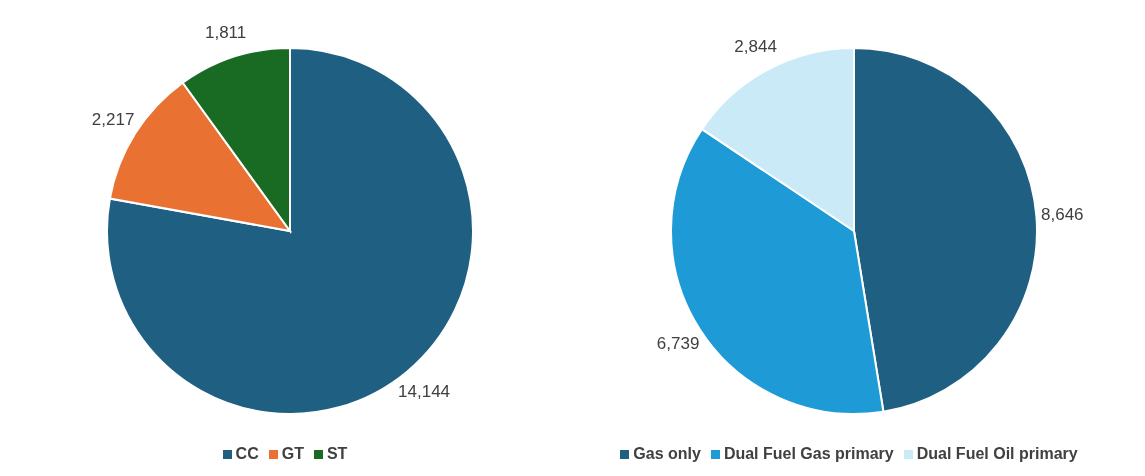  Describe the element at coordinates (337, 453) in the screenshot. I see `legend-label: ST` at that location.